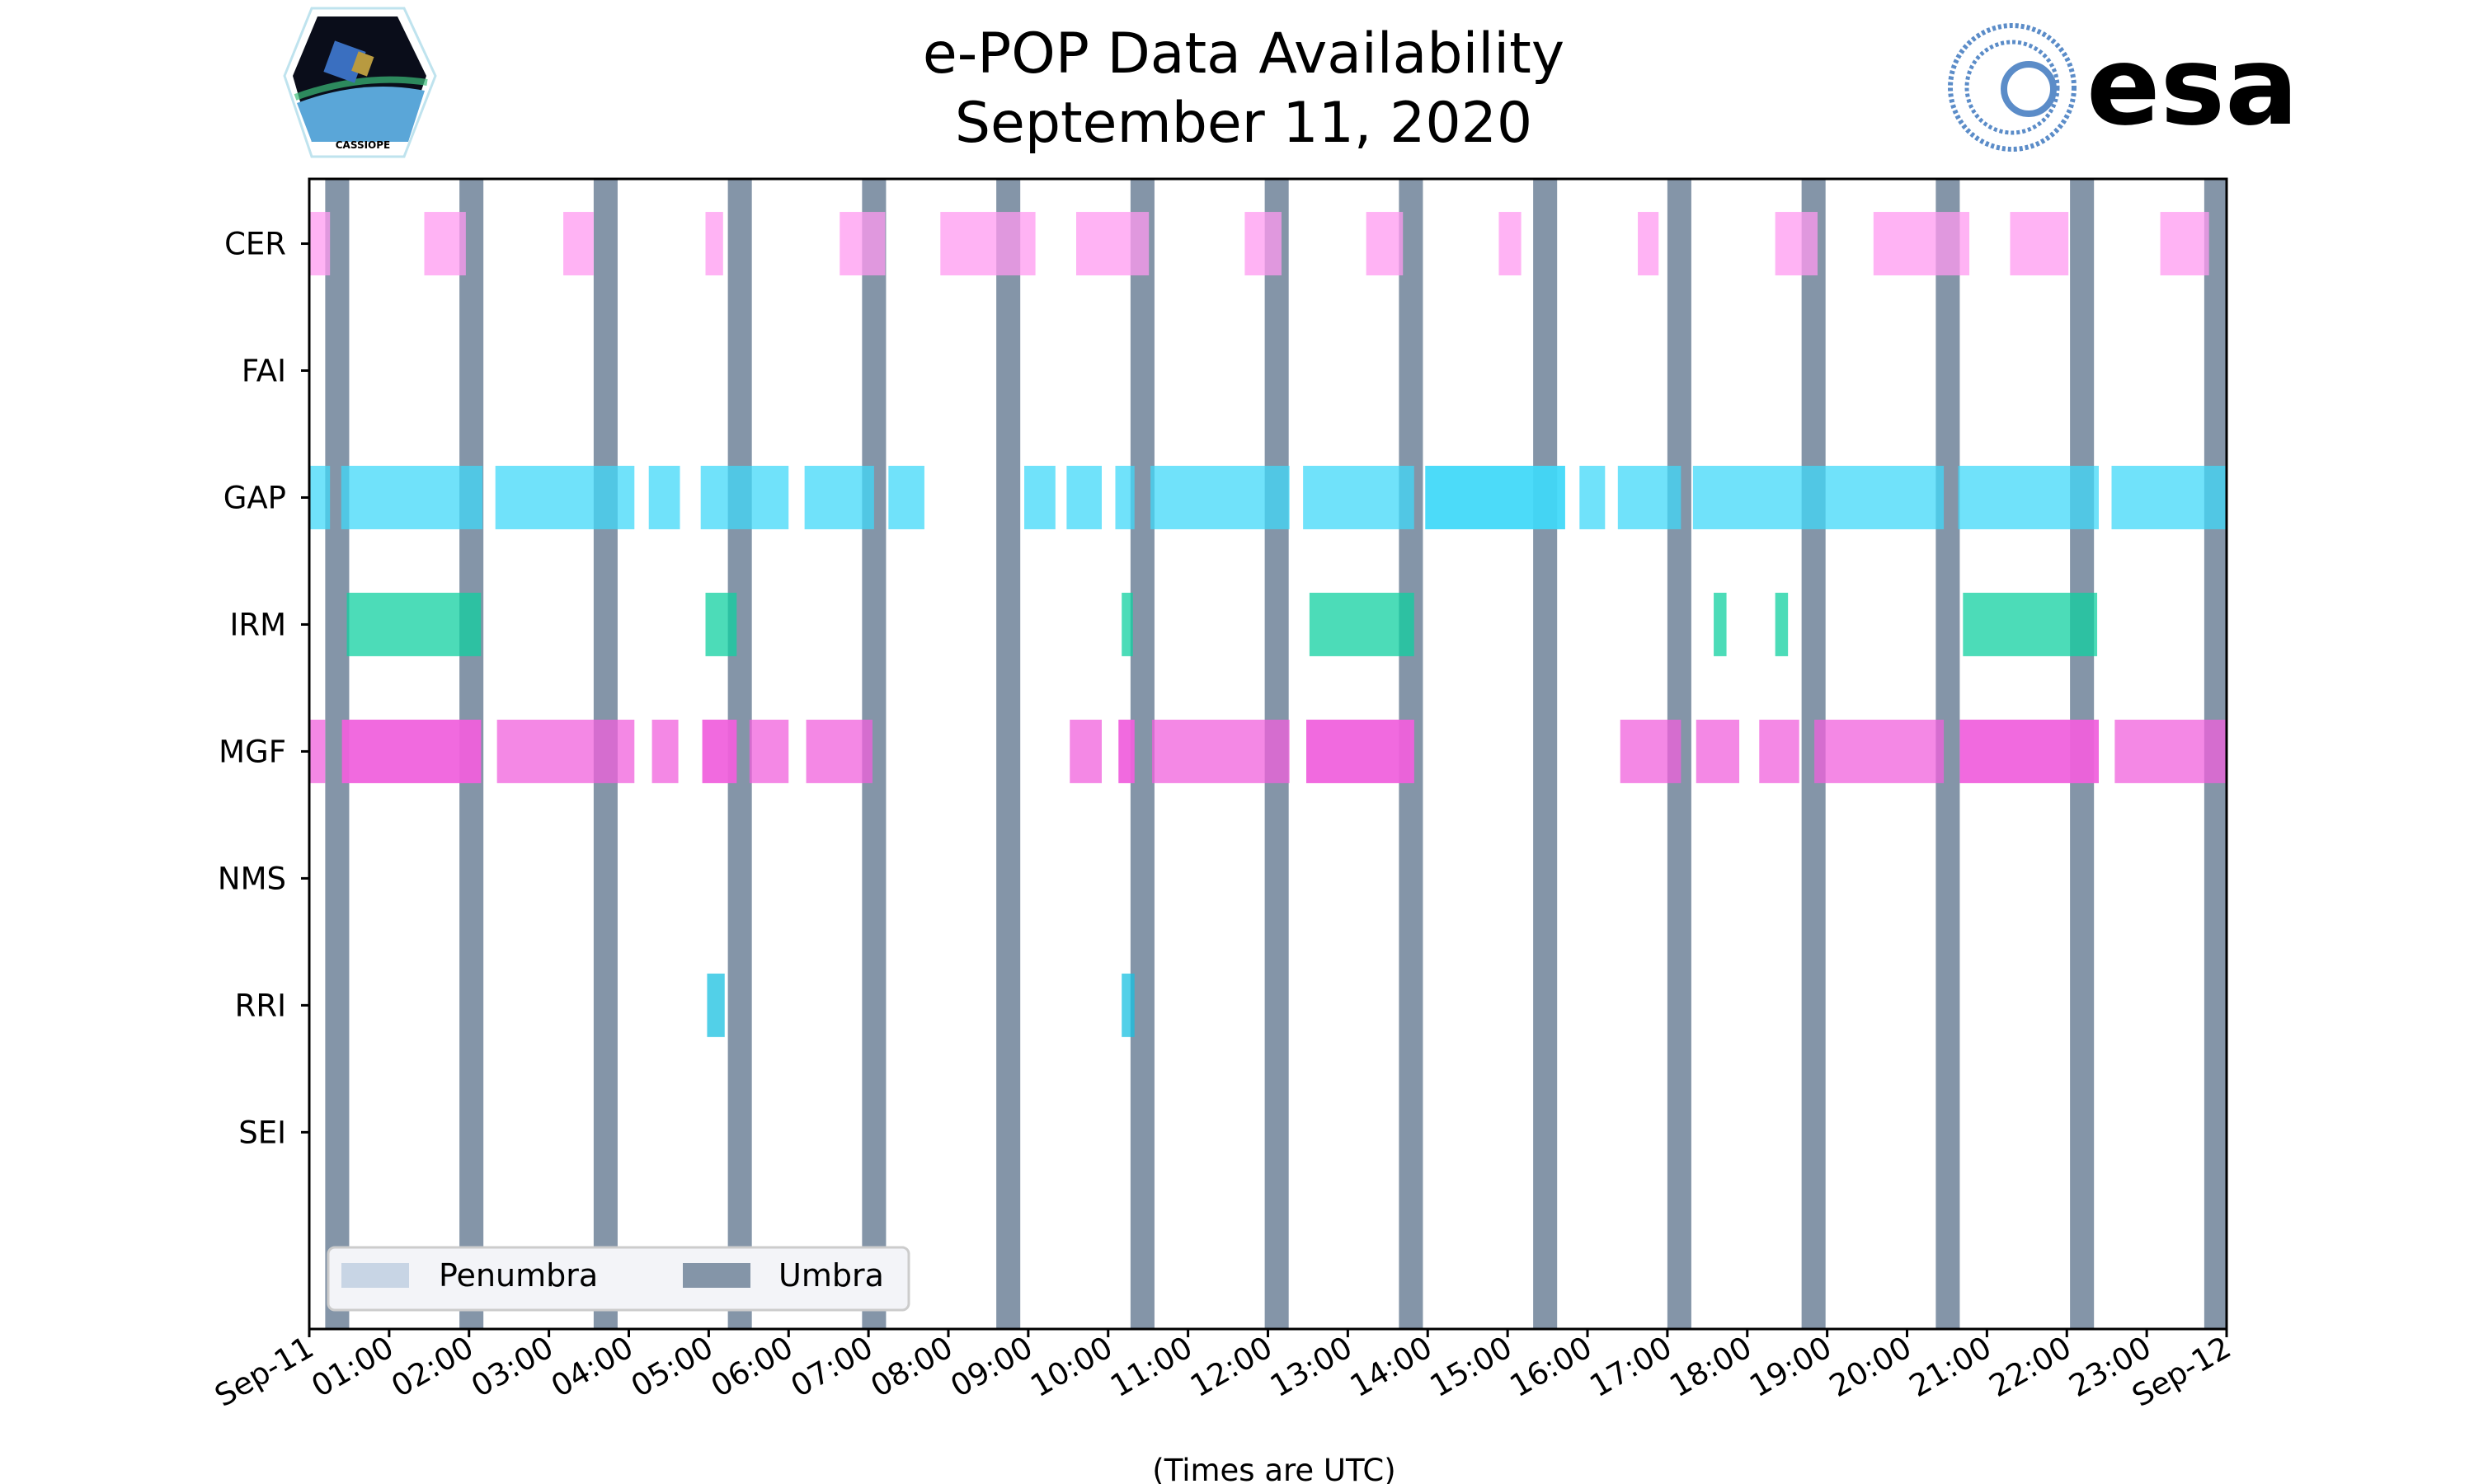  I want to click on cassiope-logo-text: CASSIOPE, so click(363, 145).